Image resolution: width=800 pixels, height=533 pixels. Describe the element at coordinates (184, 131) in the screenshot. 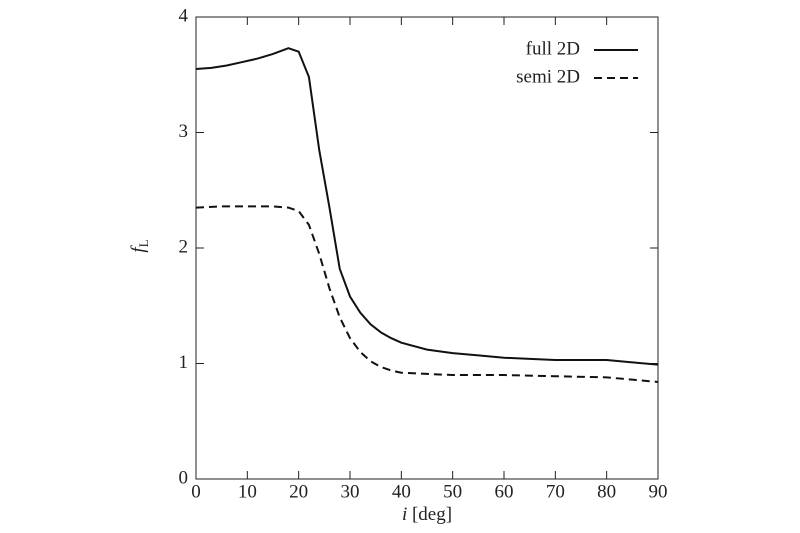

I see `y-tick-label: 3` at that location.